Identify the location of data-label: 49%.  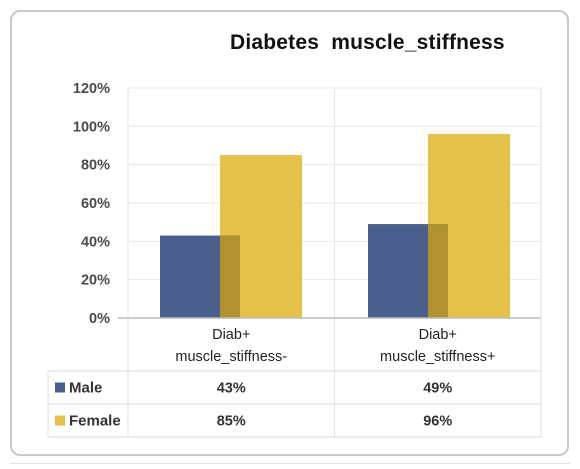
(437, 389).